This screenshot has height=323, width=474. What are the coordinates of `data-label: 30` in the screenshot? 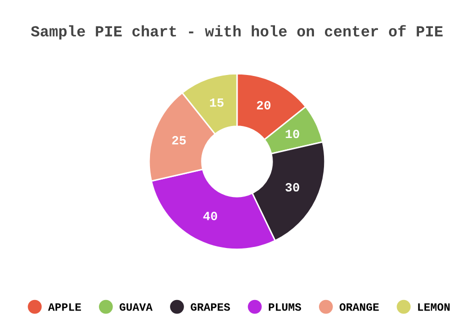 It's located at (292, 187).